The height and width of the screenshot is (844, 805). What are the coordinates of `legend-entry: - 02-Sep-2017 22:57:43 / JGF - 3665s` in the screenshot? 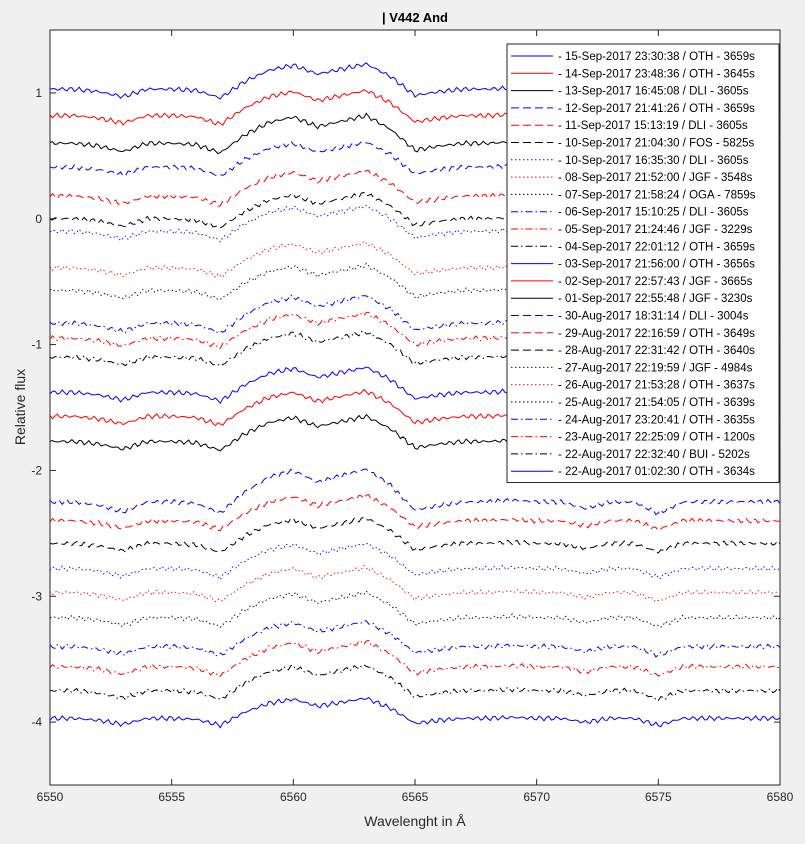 It's located at (655, 282).